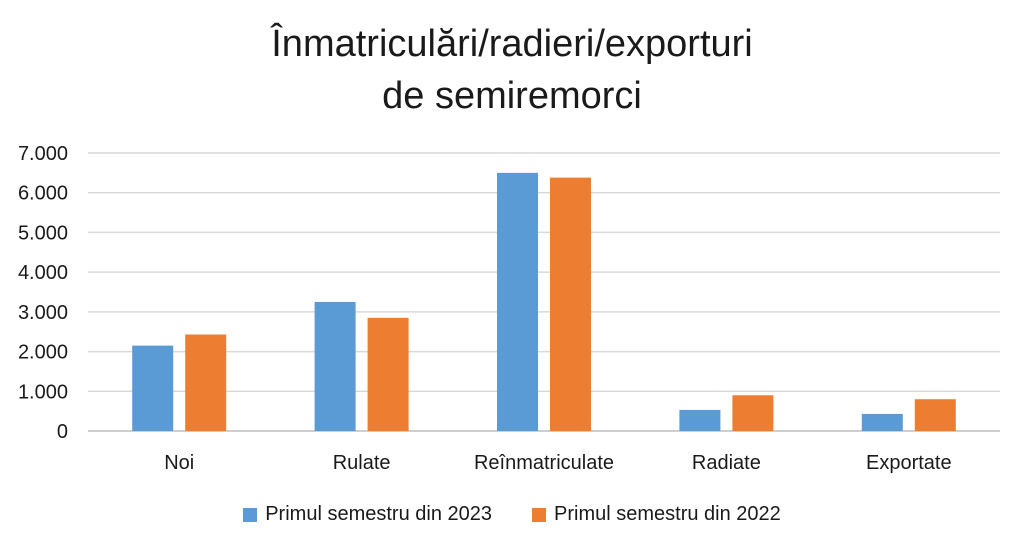 This screenshot has height=549, width=1024. What do you see at coordinates (512, 96) in the screenshot?
I see `chart-title-line-2: de semiremorci` at bounding box center [512, 96].